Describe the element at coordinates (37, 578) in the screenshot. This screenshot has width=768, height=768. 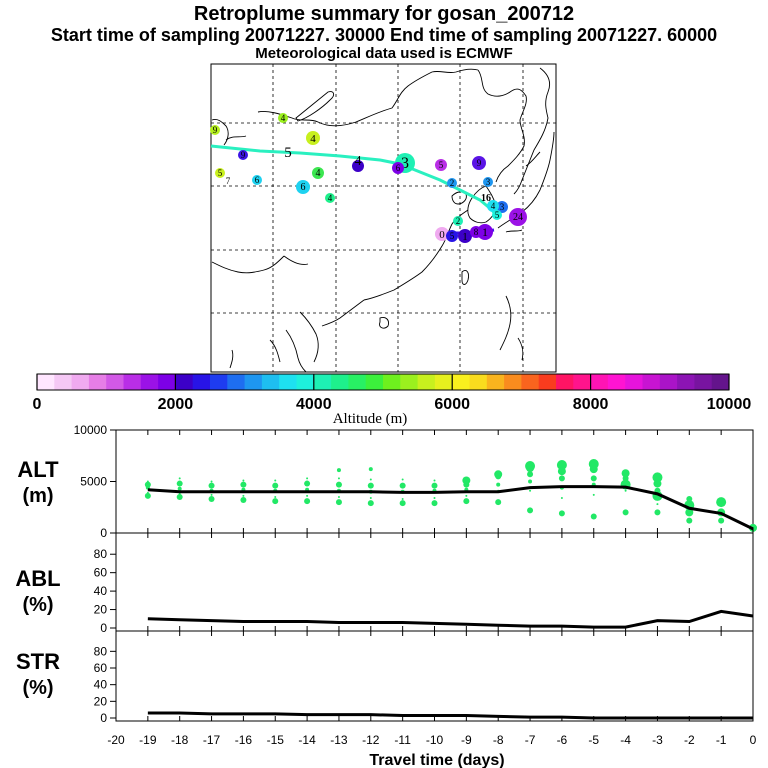
I see `abl-label: ABL` at that location.